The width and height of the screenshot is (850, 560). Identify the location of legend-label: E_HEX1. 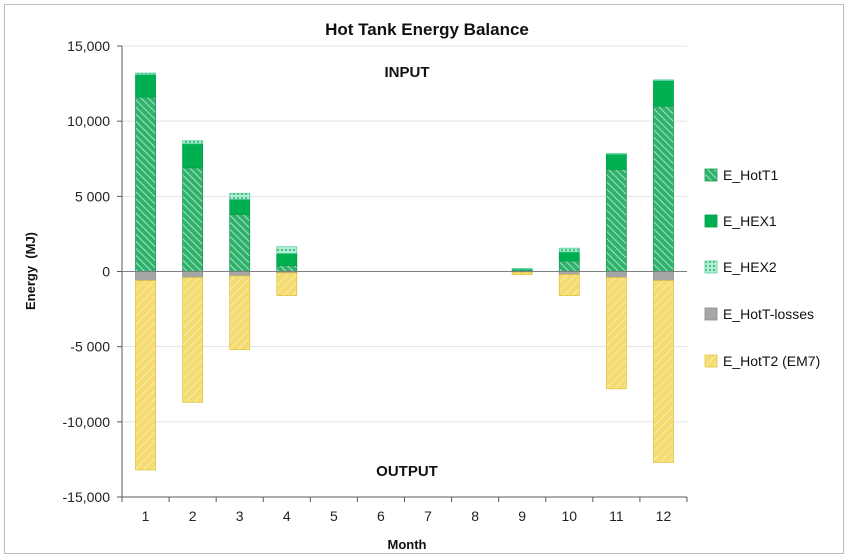
(750, 221).